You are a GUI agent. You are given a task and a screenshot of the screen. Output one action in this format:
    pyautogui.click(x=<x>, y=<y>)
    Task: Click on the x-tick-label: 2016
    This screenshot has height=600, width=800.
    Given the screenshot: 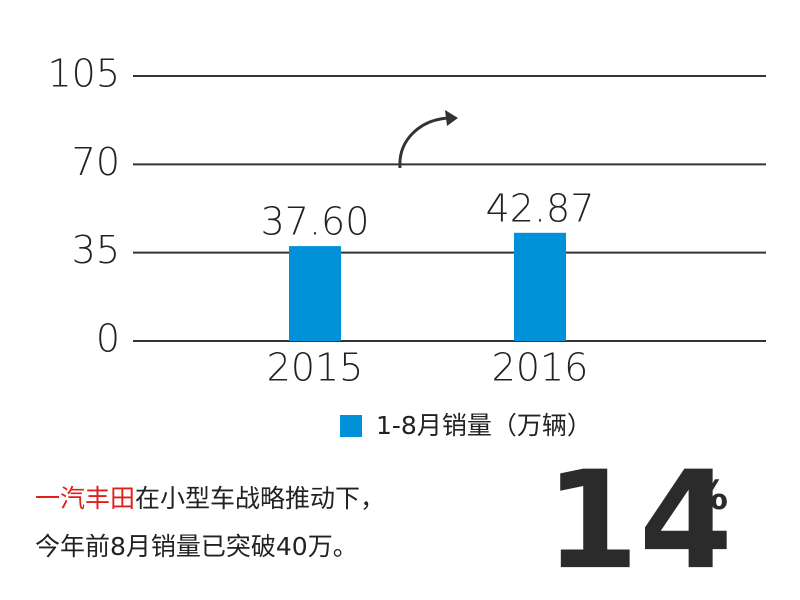 What is the action you would take?
    pyautogui.click(x=540, y=368)
    